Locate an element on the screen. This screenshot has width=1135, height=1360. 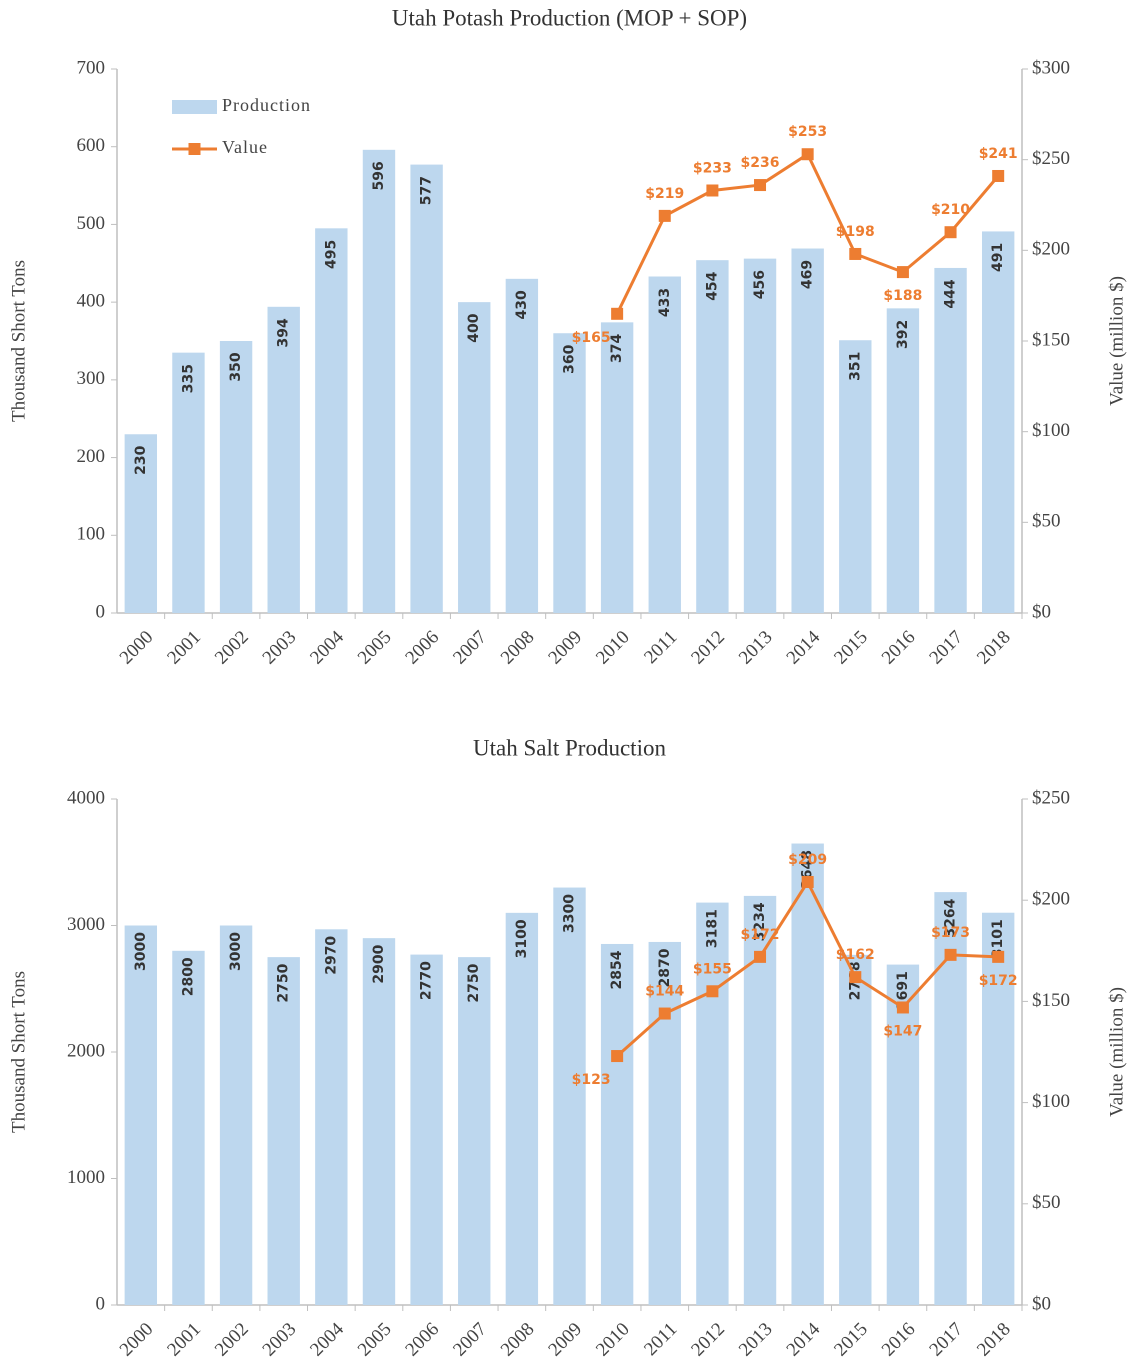
bar-label: 400 is located at coordinates (474, 327).